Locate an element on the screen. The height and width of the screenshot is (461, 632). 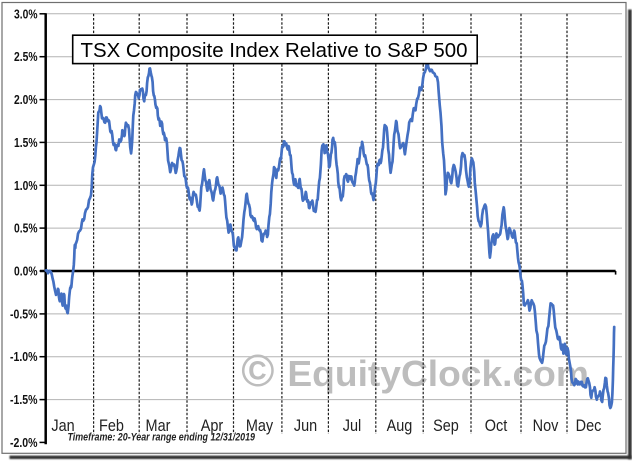
svg-text: Jun is located at coordinates (305, 426).